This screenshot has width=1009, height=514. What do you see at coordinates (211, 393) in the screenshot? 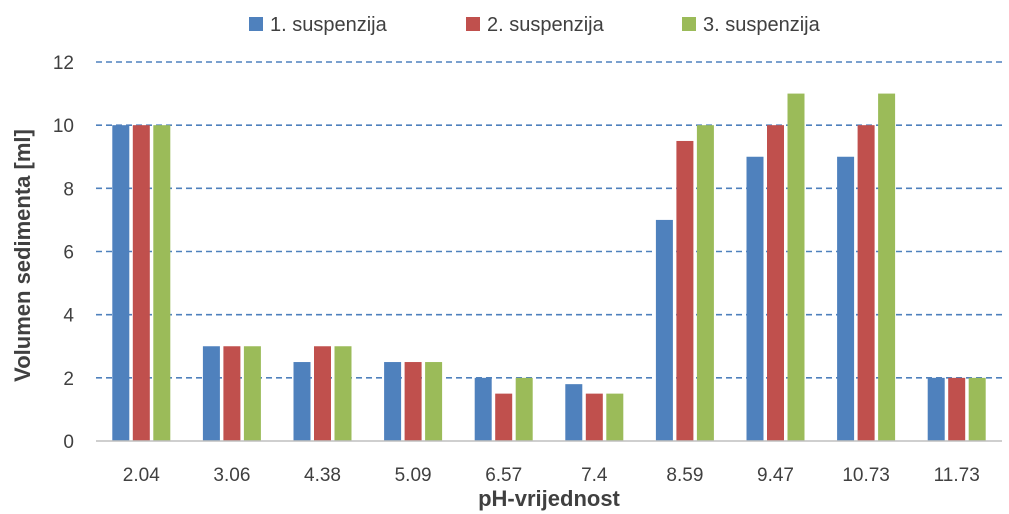
I see `bar-series-1-3.06` at bounding box center [211, 393].